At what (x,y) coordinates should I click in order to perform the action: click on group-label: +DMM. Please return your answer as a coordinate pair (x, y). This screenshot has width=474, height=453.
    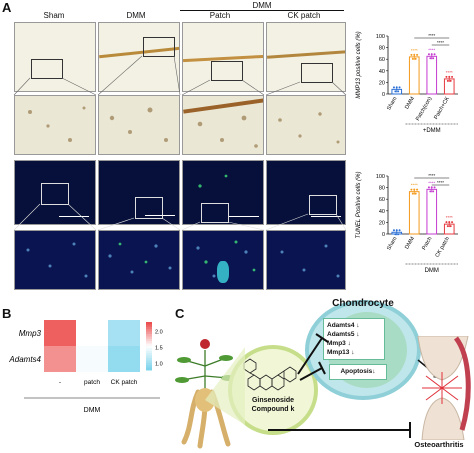
    Looking at the image, I should click on (432, 131).